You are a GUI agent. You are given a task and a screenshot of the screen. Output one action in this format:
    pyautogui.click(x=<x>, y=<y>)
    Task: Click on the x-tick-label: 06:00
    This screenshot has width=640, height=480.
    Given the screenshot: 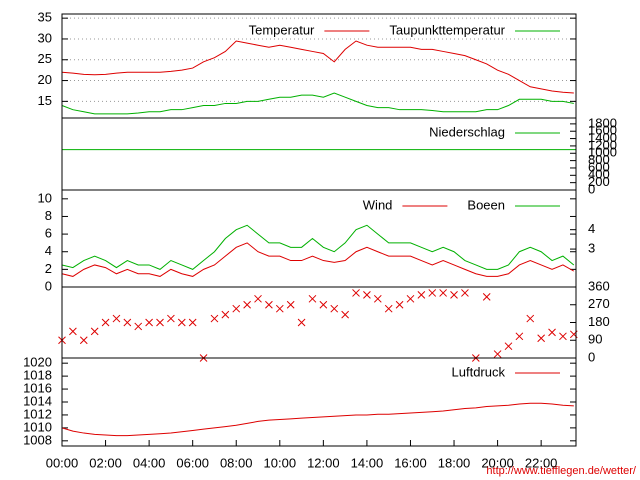 What is the action you would take?
    pyautogui.click(x=192, y=462)
    